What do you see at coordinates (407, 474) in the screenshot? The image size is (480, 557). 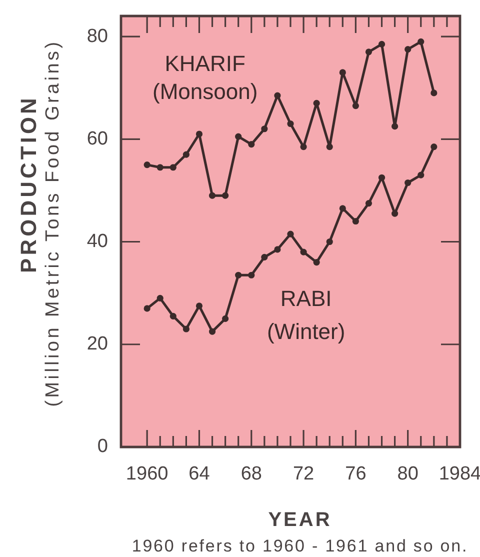 I see `x-tick-label: 80` at bounding box center [407, 474].